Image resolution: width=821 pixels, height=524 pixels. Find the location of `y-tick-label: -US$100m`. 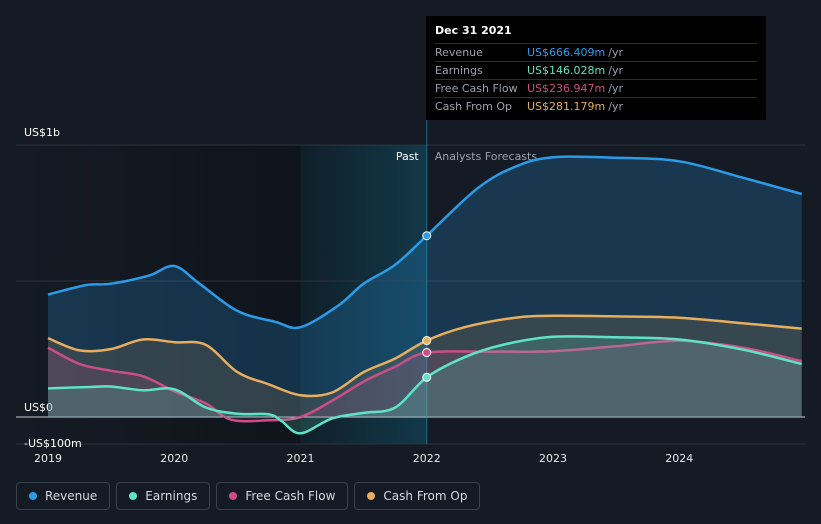

y-tick-label: -US$100m is located at coordinates (53, 443).